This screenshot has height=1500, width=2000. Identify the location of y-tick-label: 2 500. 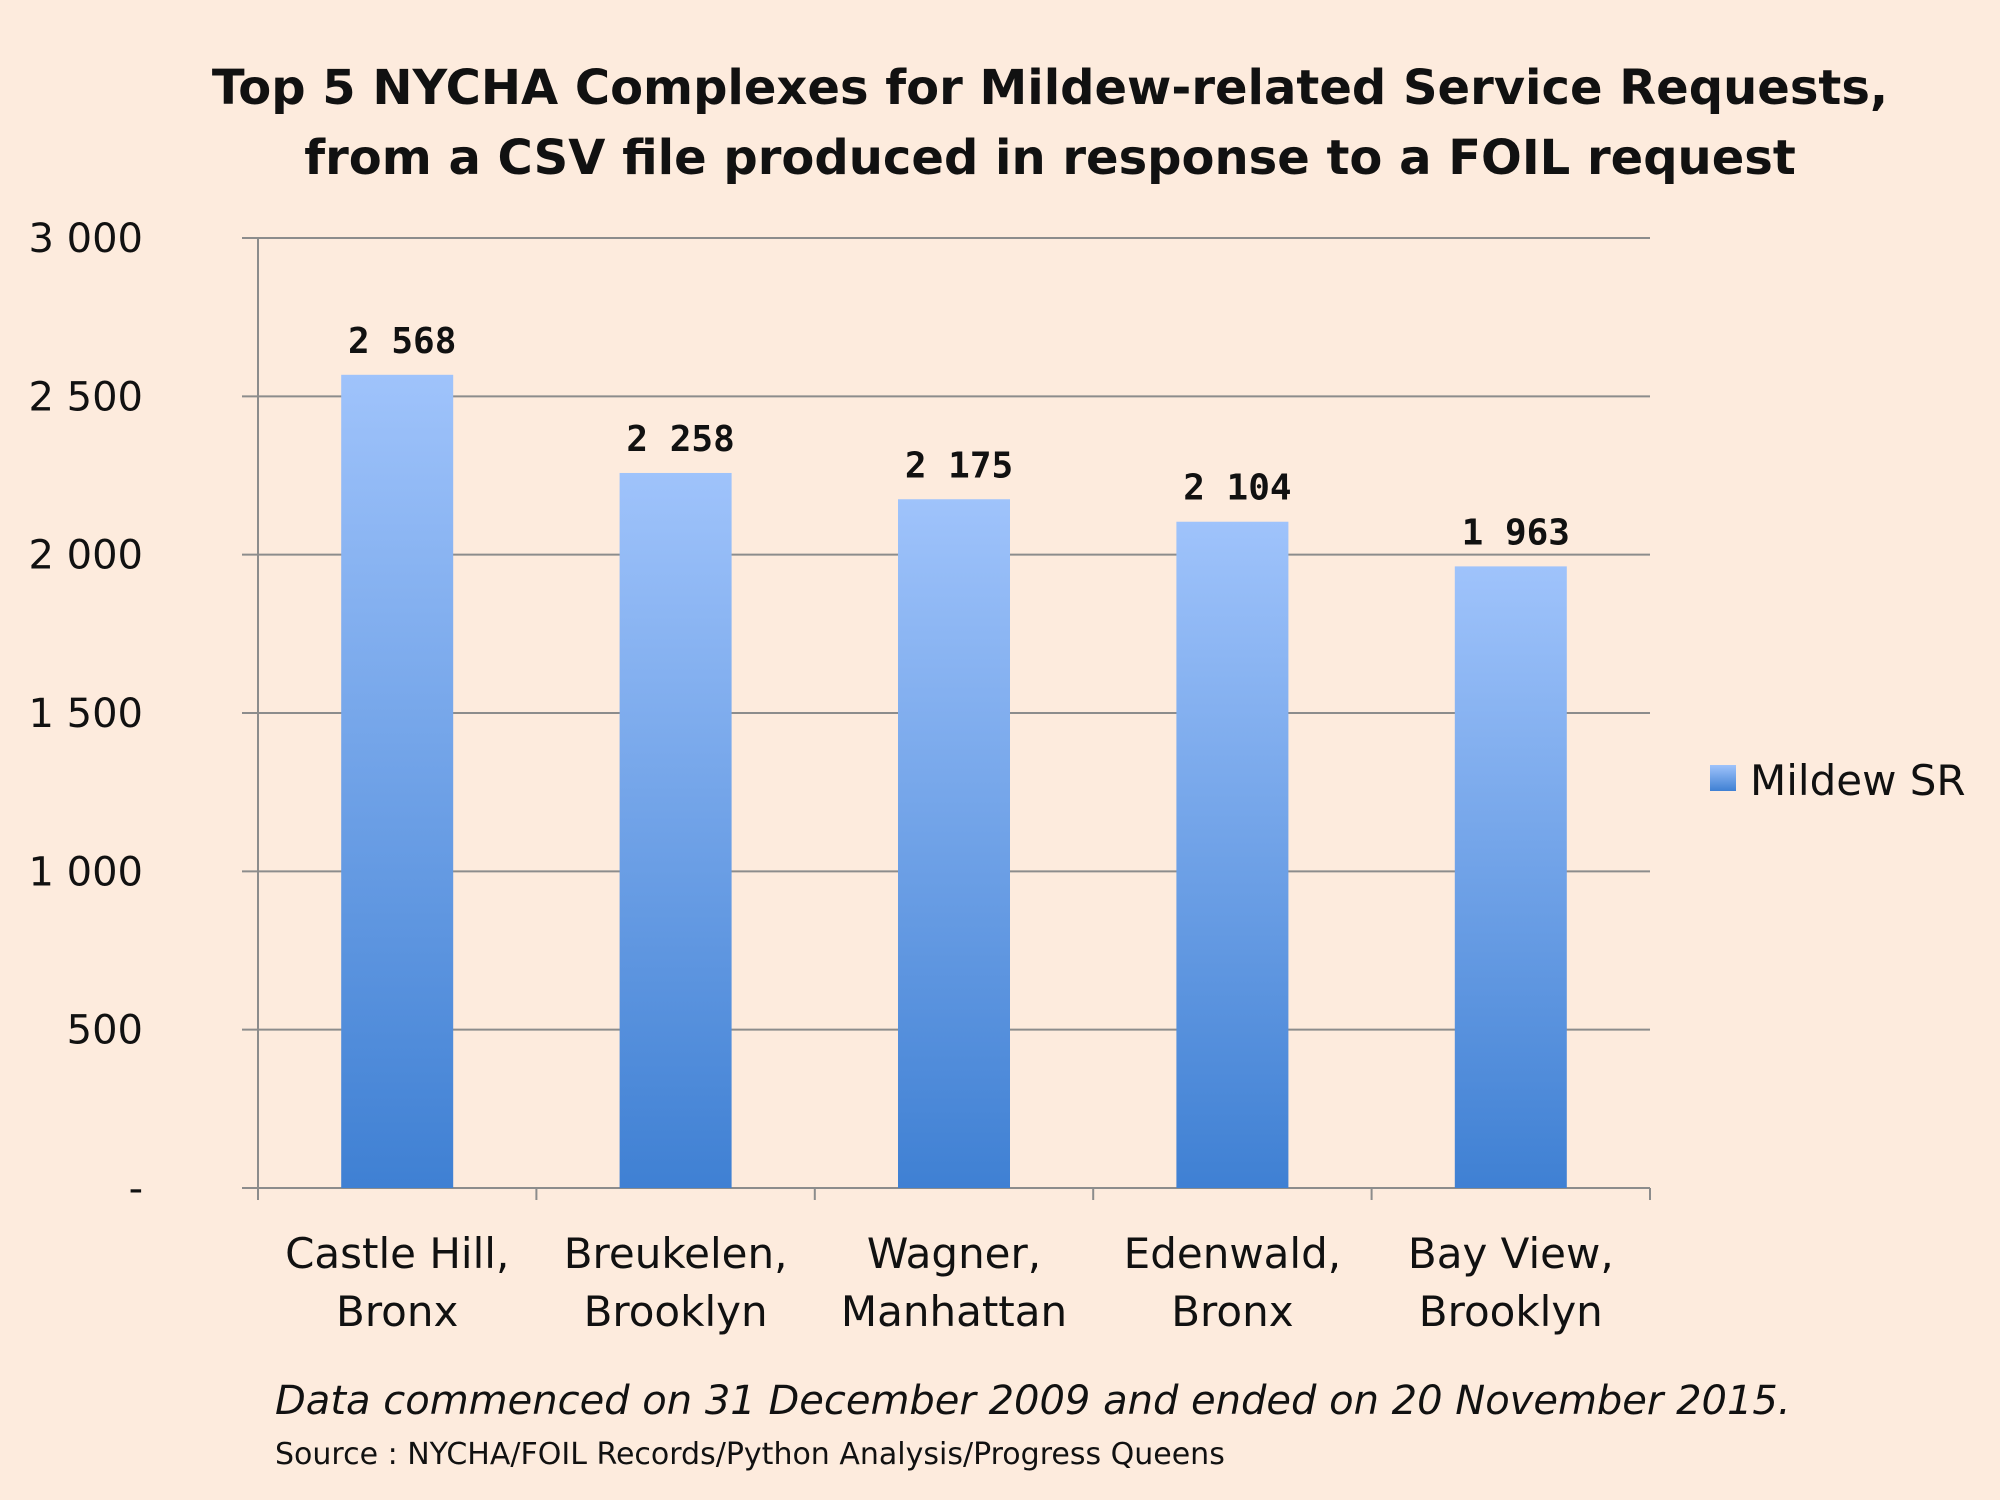
(85, 397).